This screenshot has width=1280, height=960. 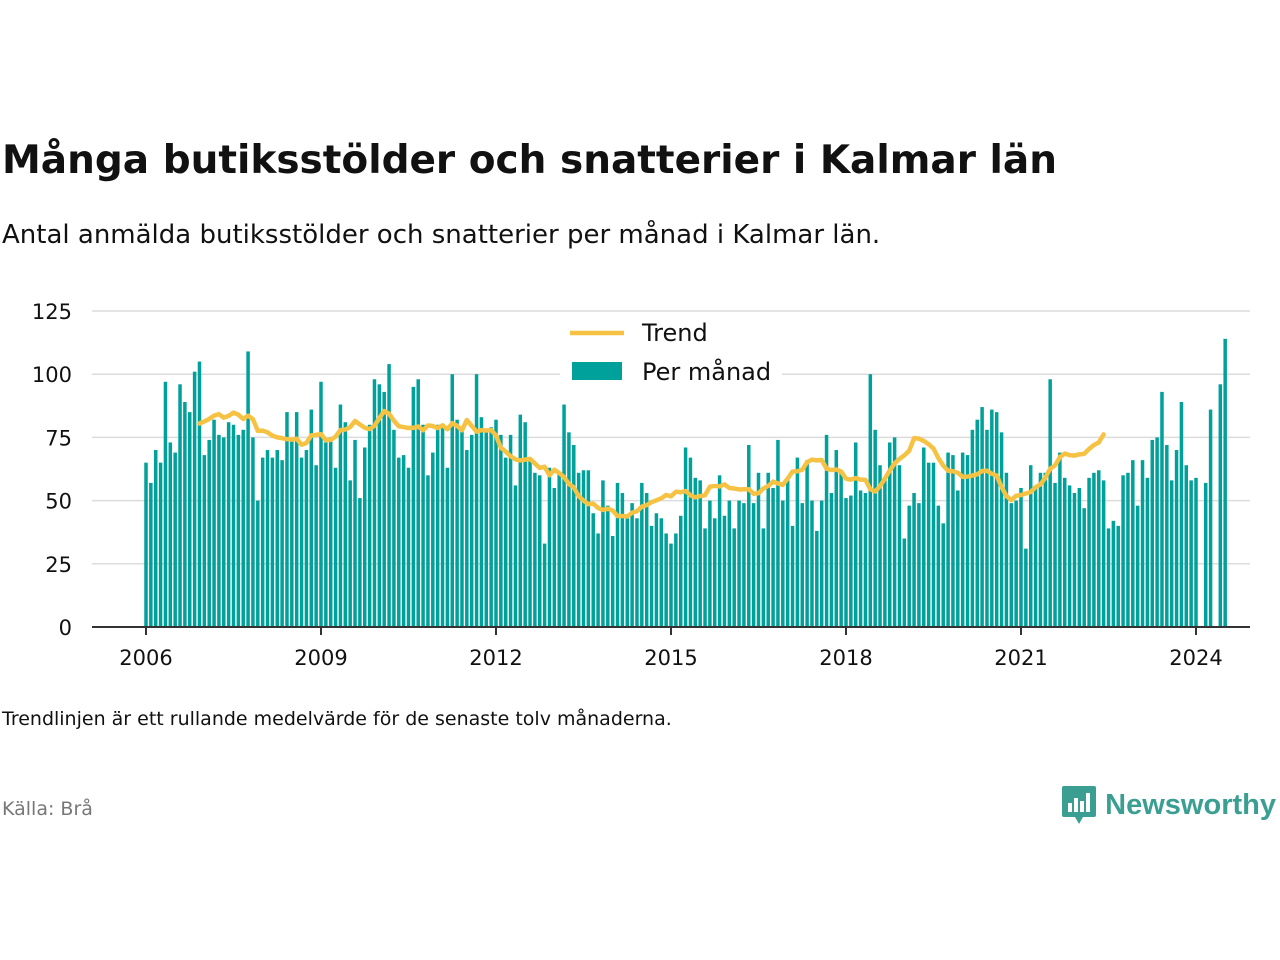 What do you see at coordinates (52, 470) in the screenshot?
I see `y-axis-ticks: 0 25 50 75 100 125` at bounding box center [52, 470].